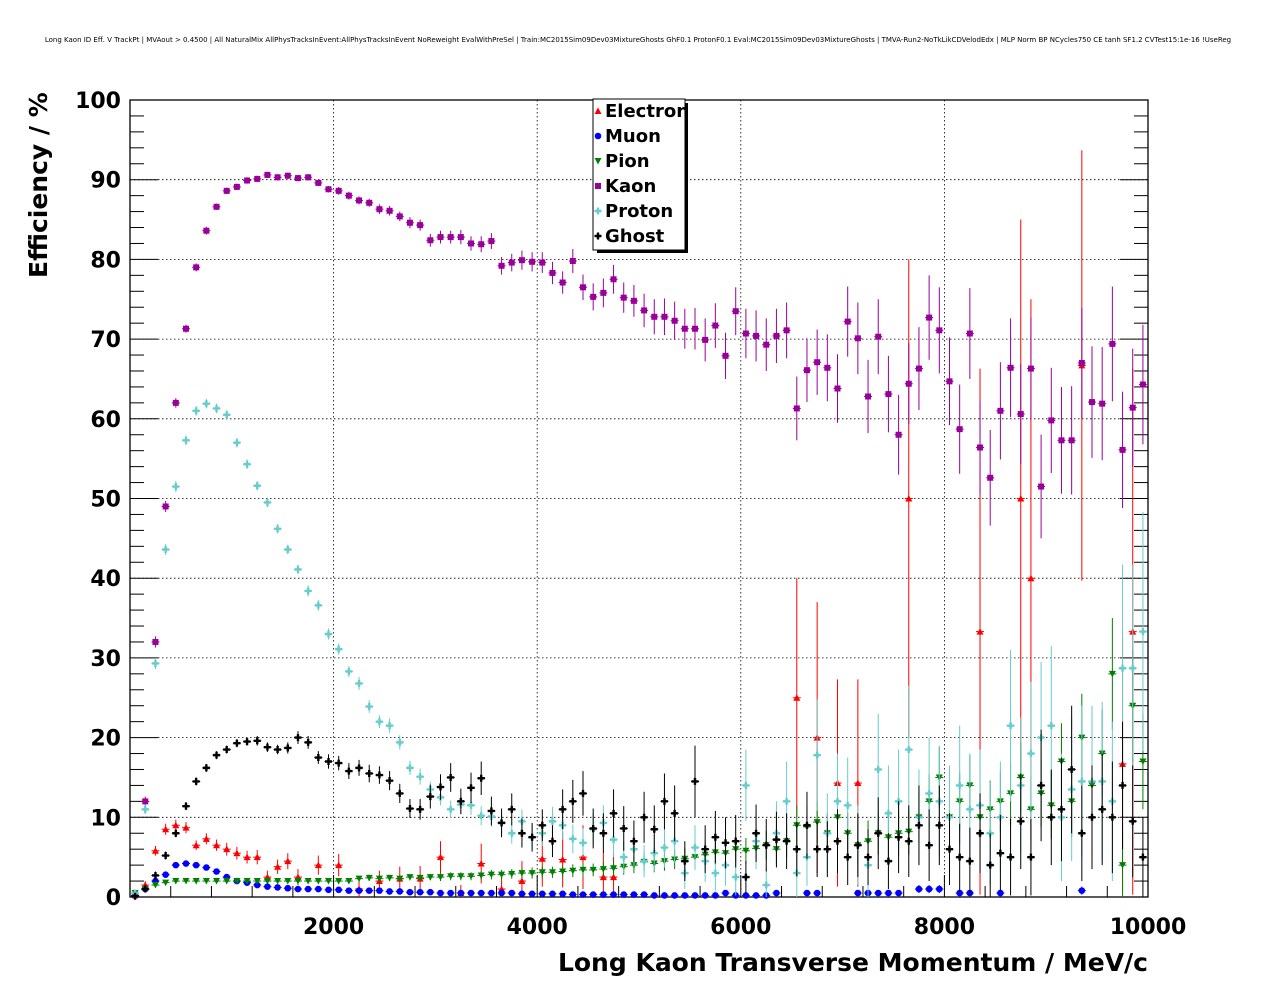  Describe the element at coordinates (105, 181) in the screenshot. I see `y-tick-label: 90` at that location.